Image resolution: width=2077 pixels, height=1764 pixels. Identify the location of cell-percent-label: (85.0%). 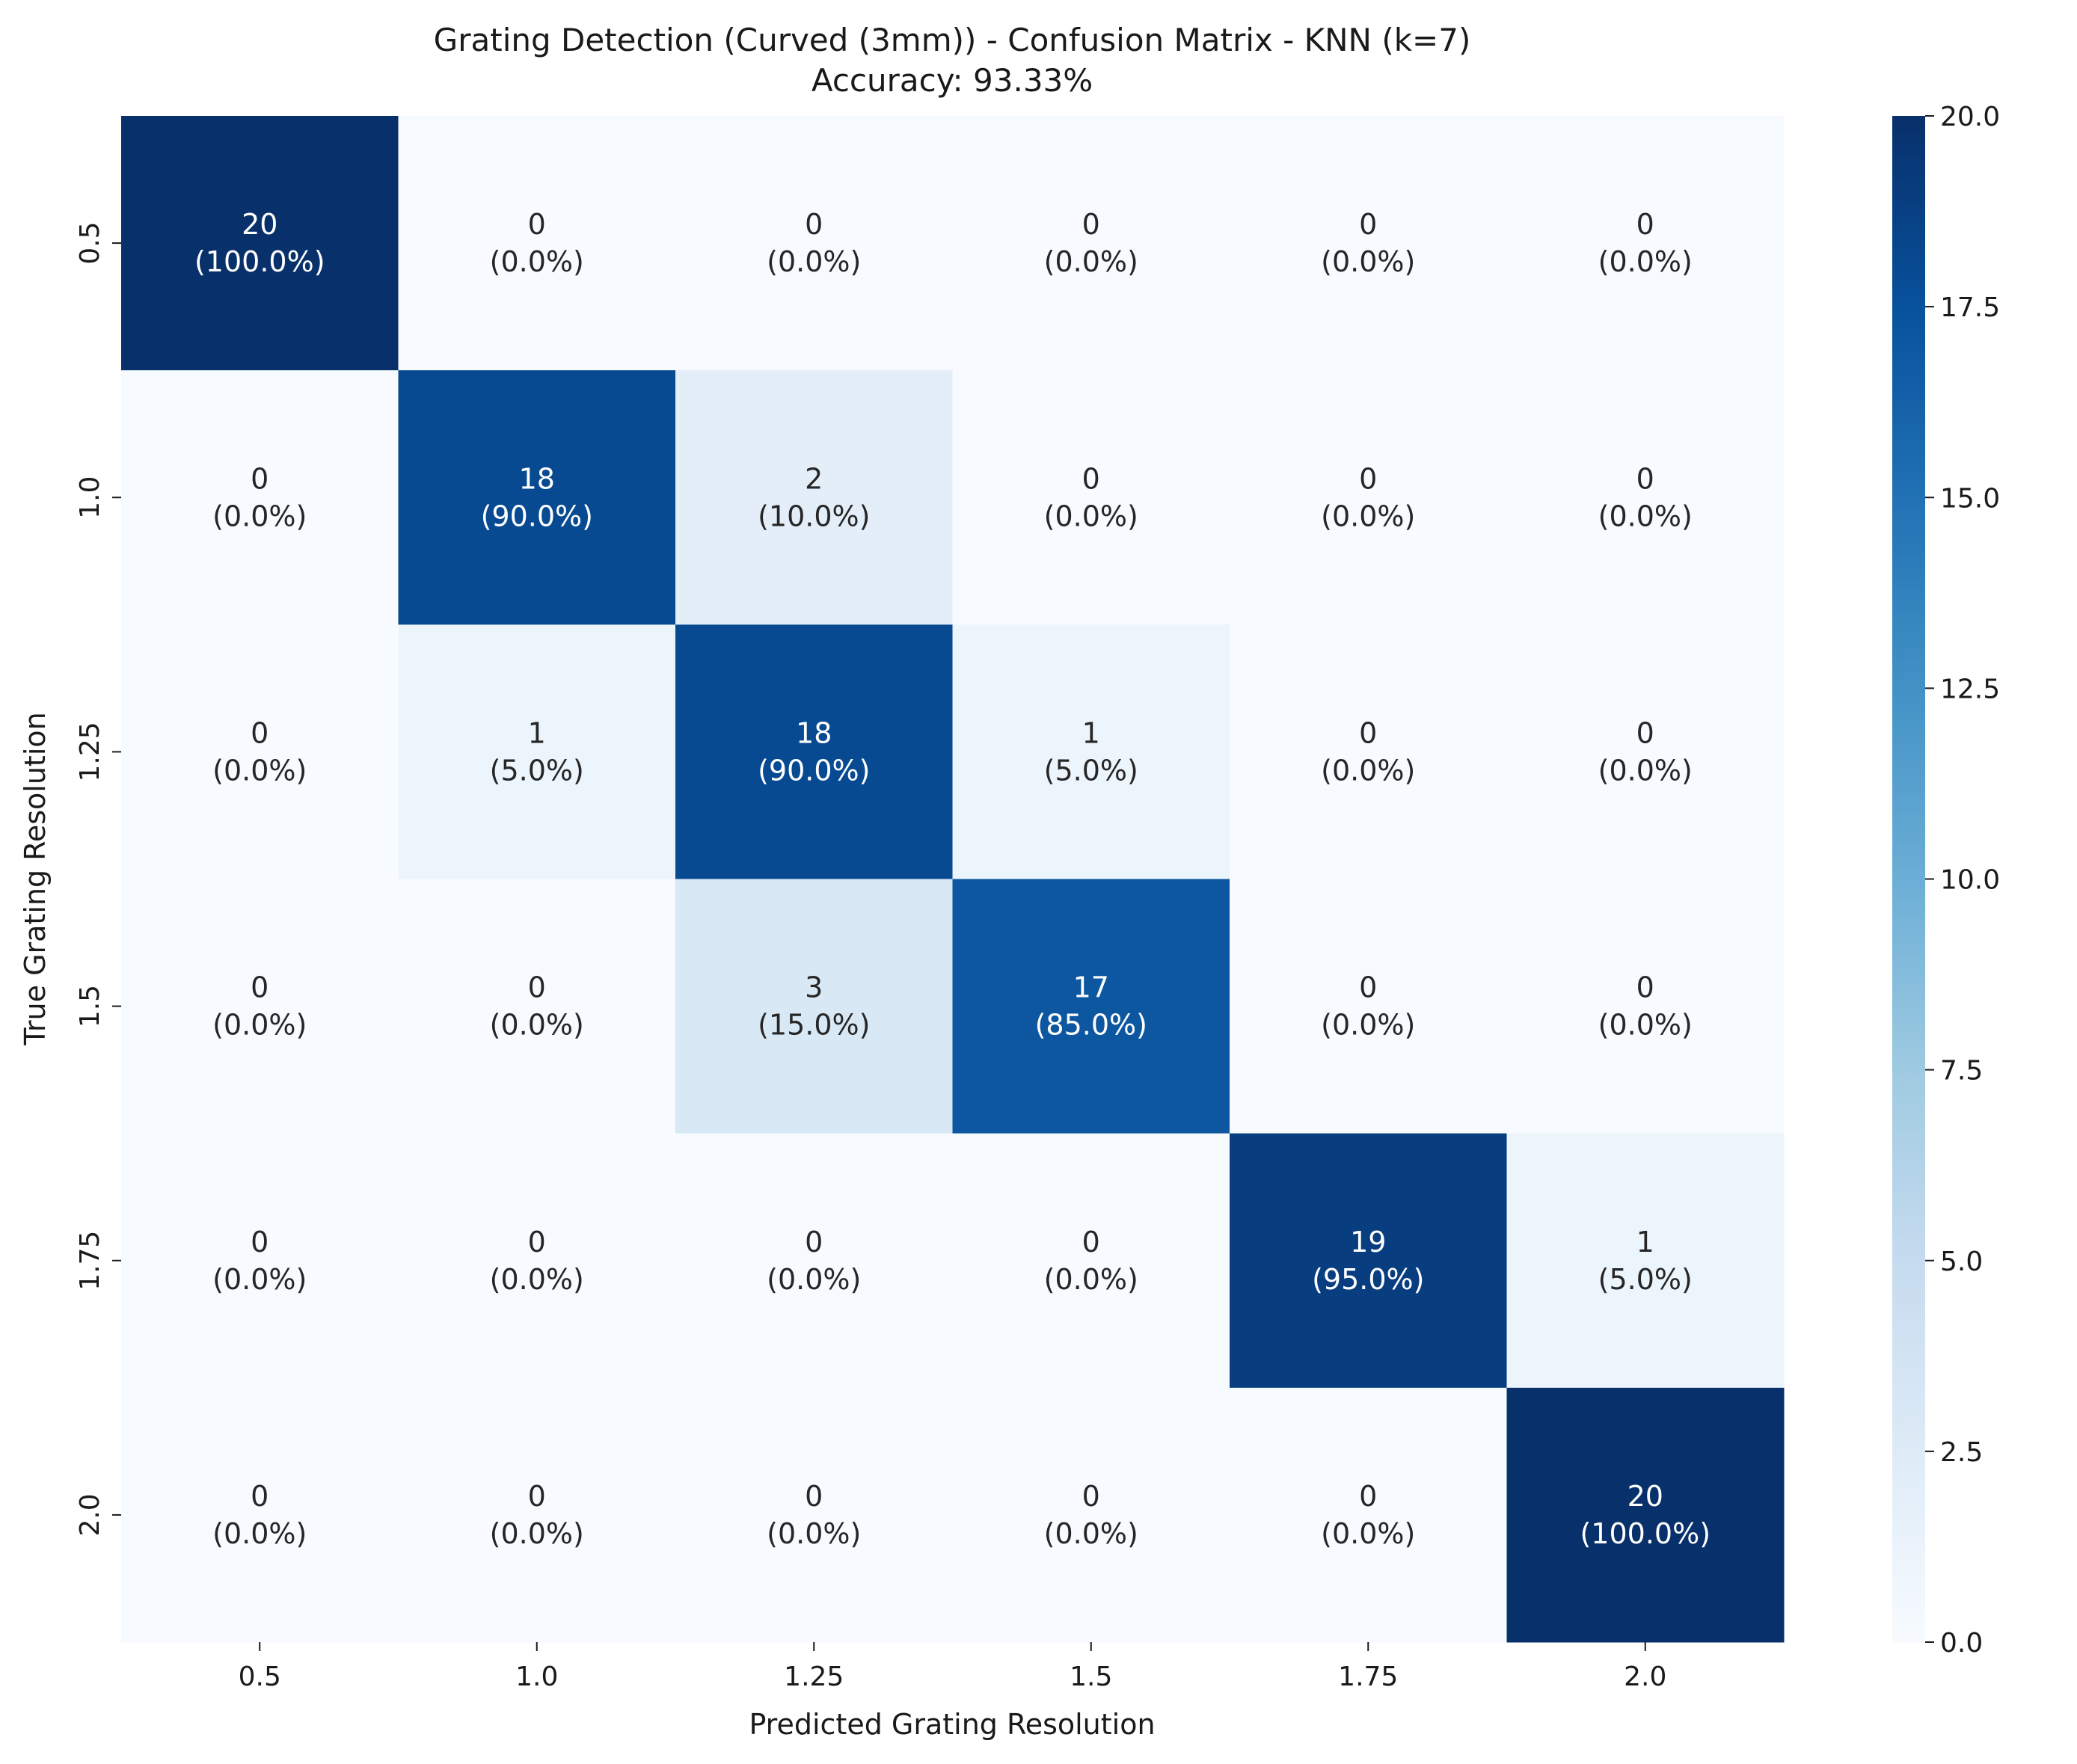
(1091, 1025).